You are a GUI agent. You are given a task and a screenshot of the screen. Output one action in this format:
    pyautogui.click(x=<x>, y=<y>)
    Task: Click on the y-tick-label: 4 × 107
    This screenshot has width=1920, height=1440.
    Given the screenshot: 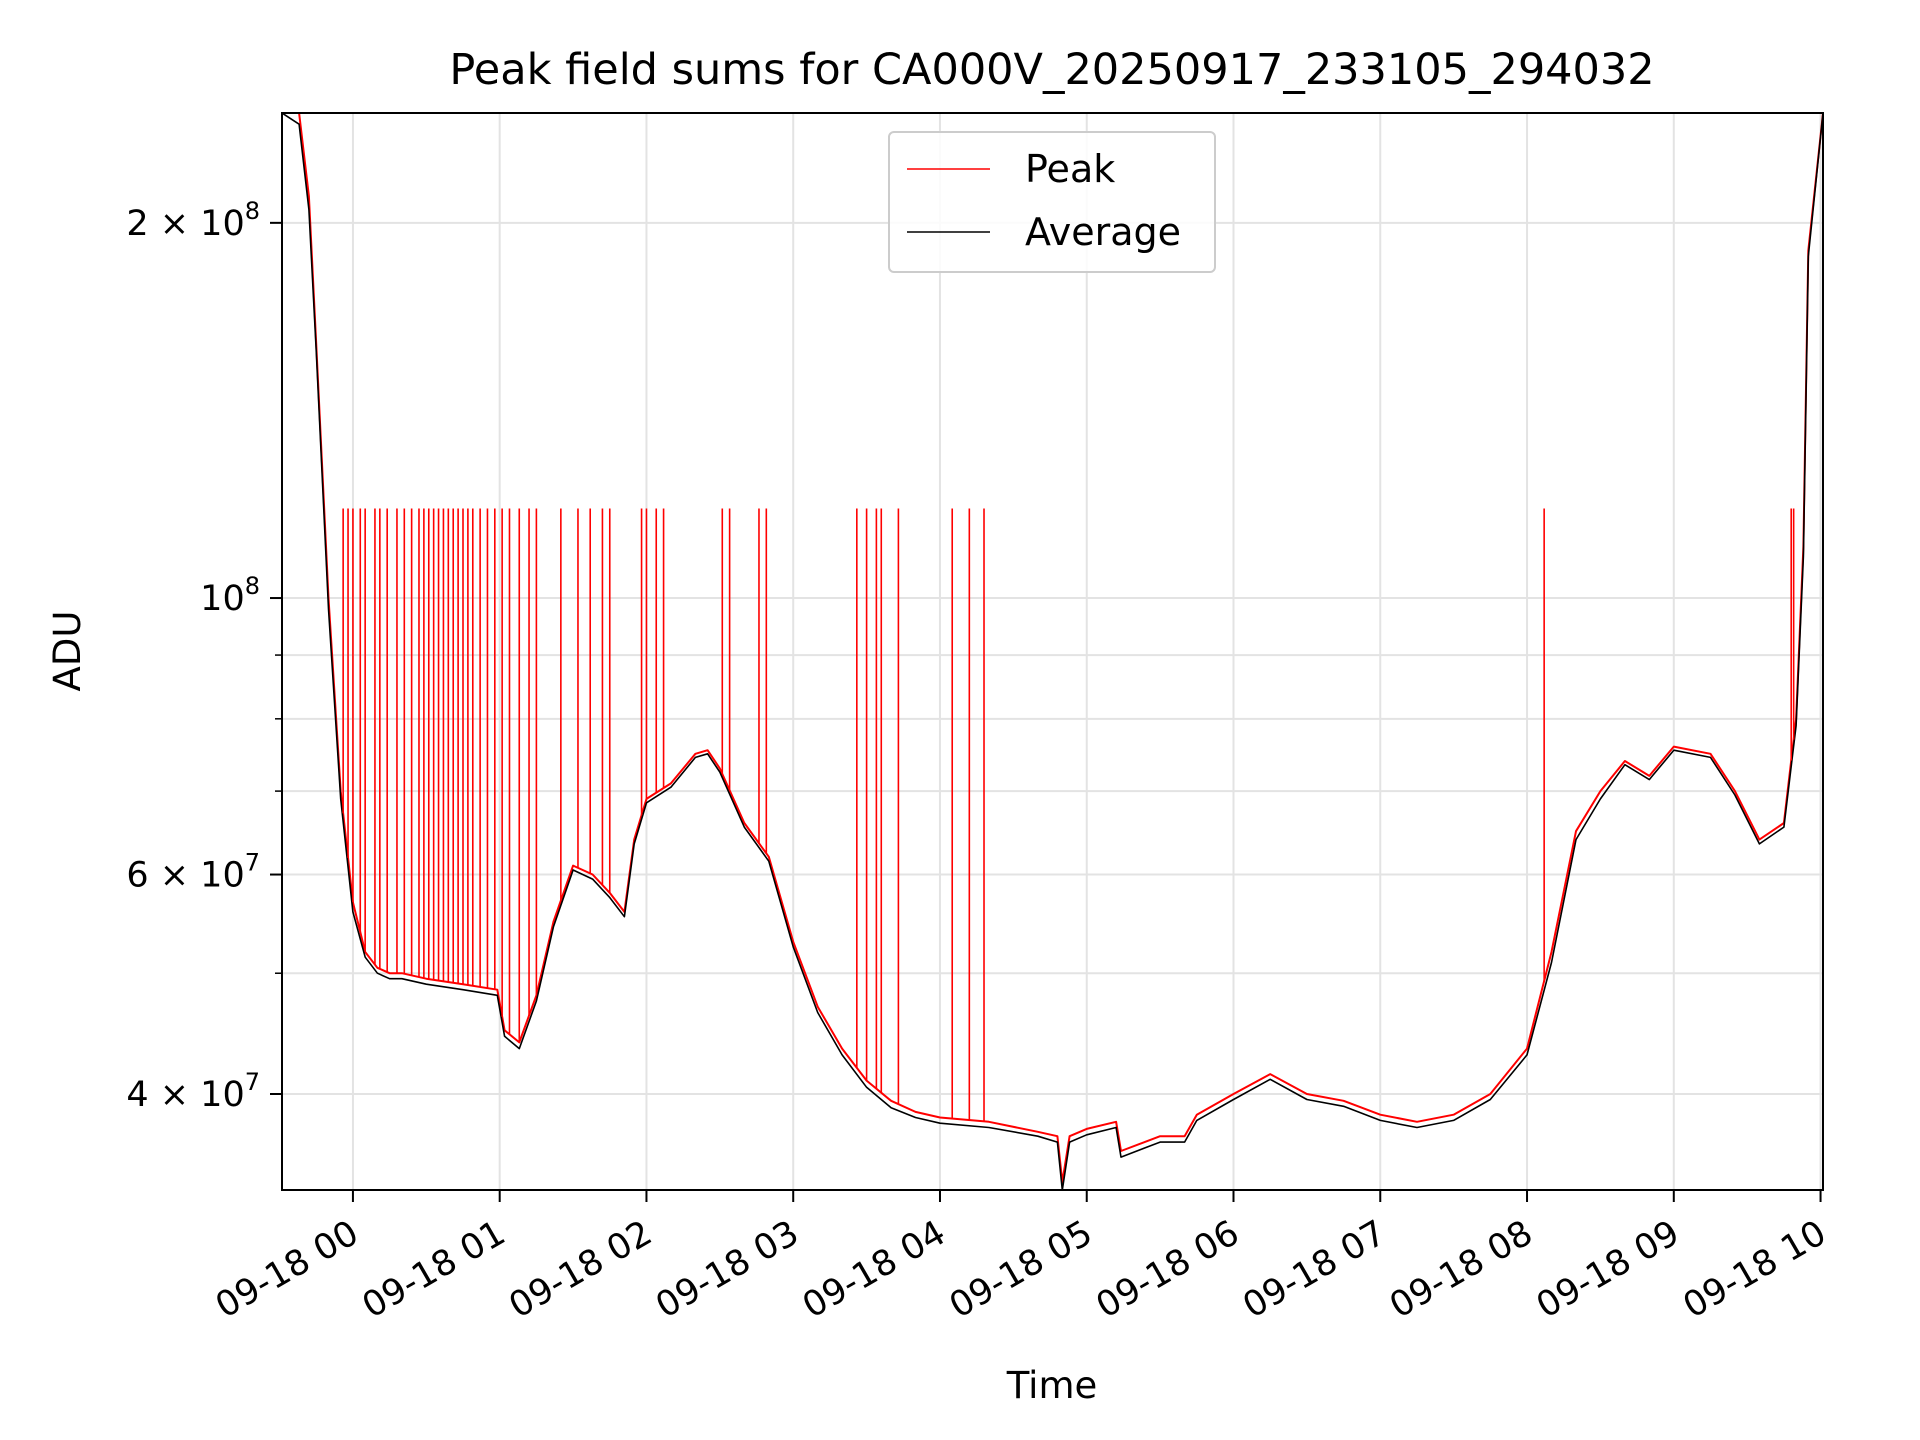 What is the action you would take?
    pyautogui.click(x=193, y=1091)
    